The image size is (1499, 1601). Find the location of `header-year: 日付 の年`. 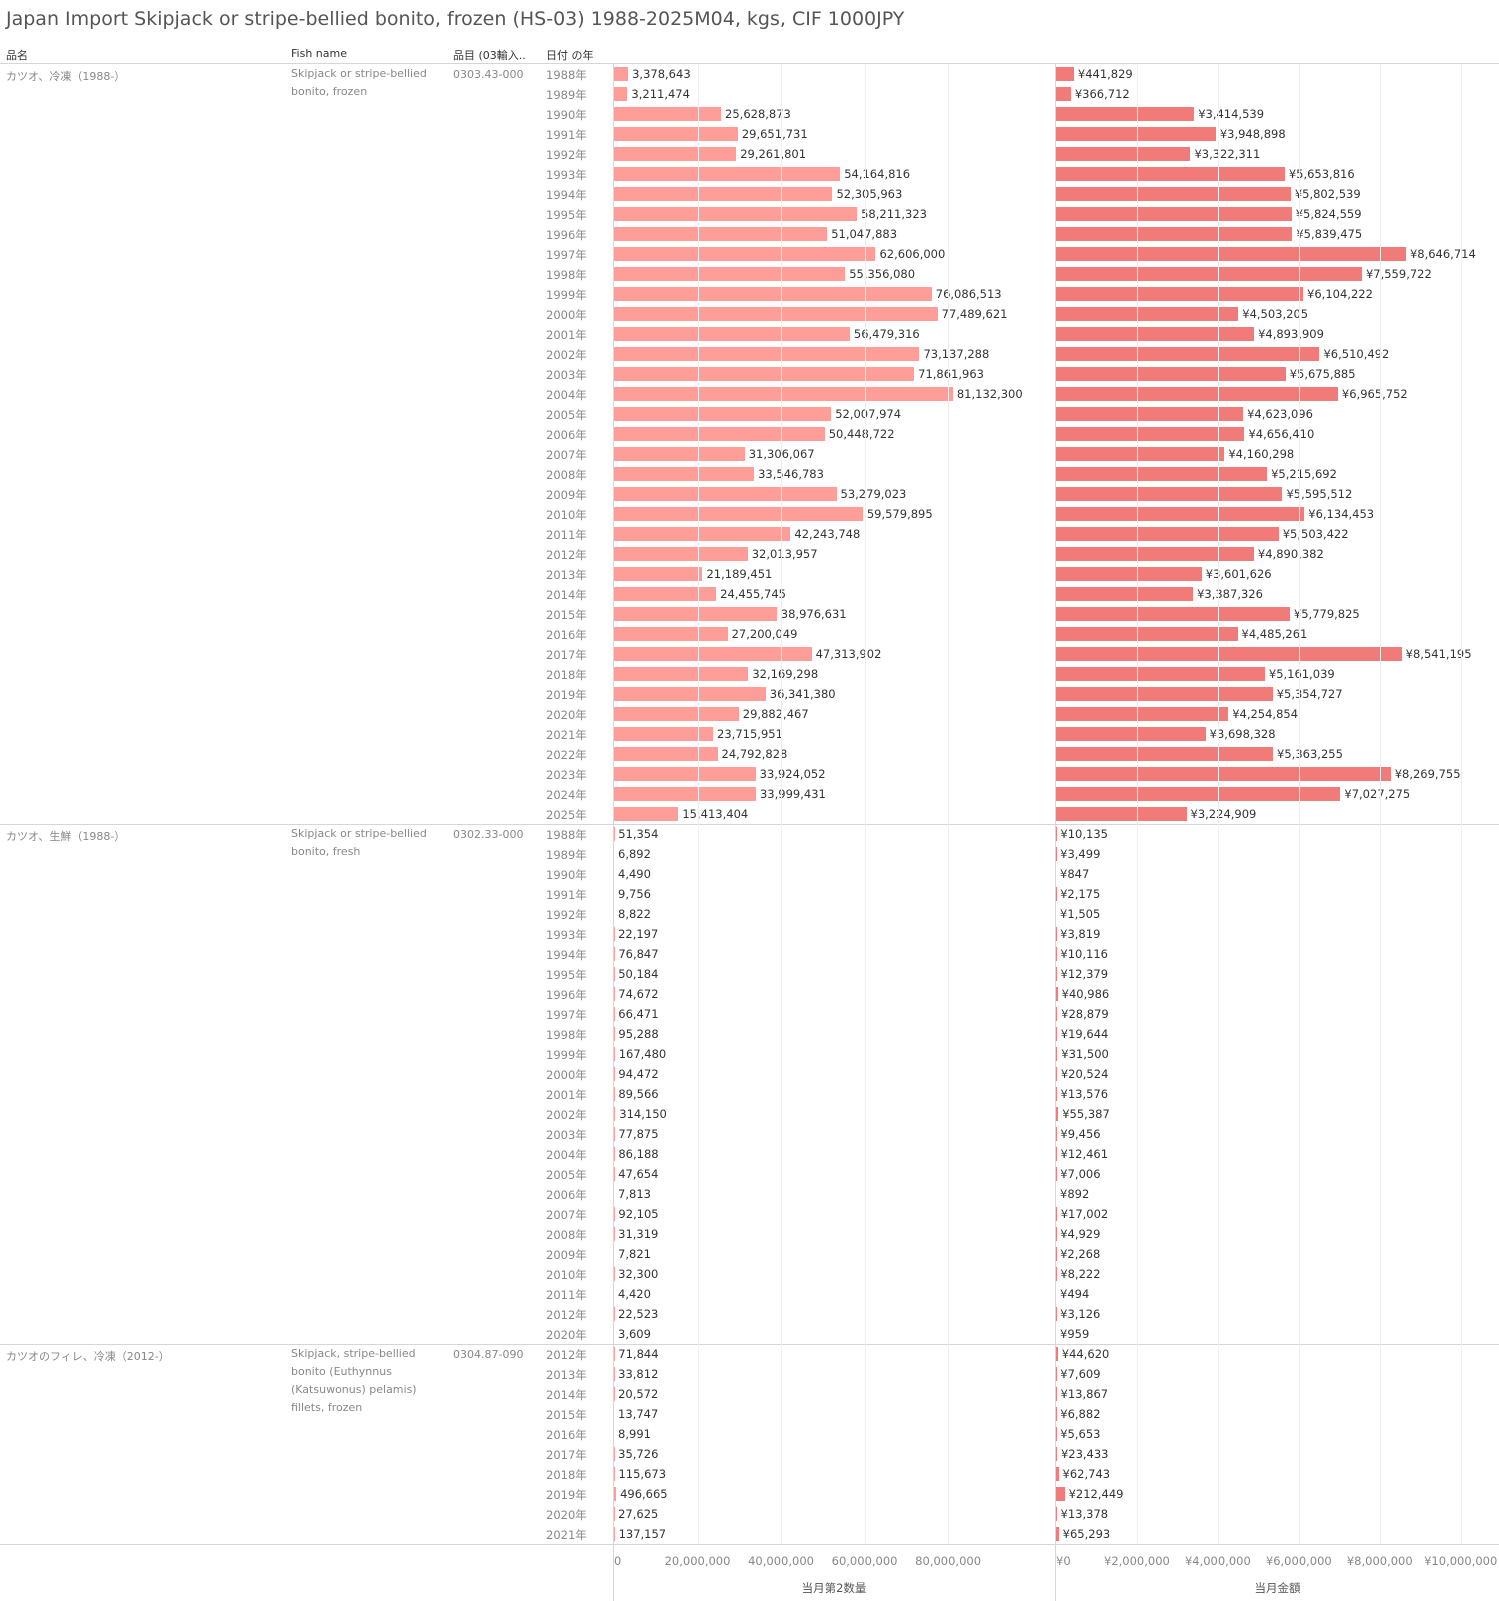

header-year: 日付 の年 is located at coordinates (570, 55).